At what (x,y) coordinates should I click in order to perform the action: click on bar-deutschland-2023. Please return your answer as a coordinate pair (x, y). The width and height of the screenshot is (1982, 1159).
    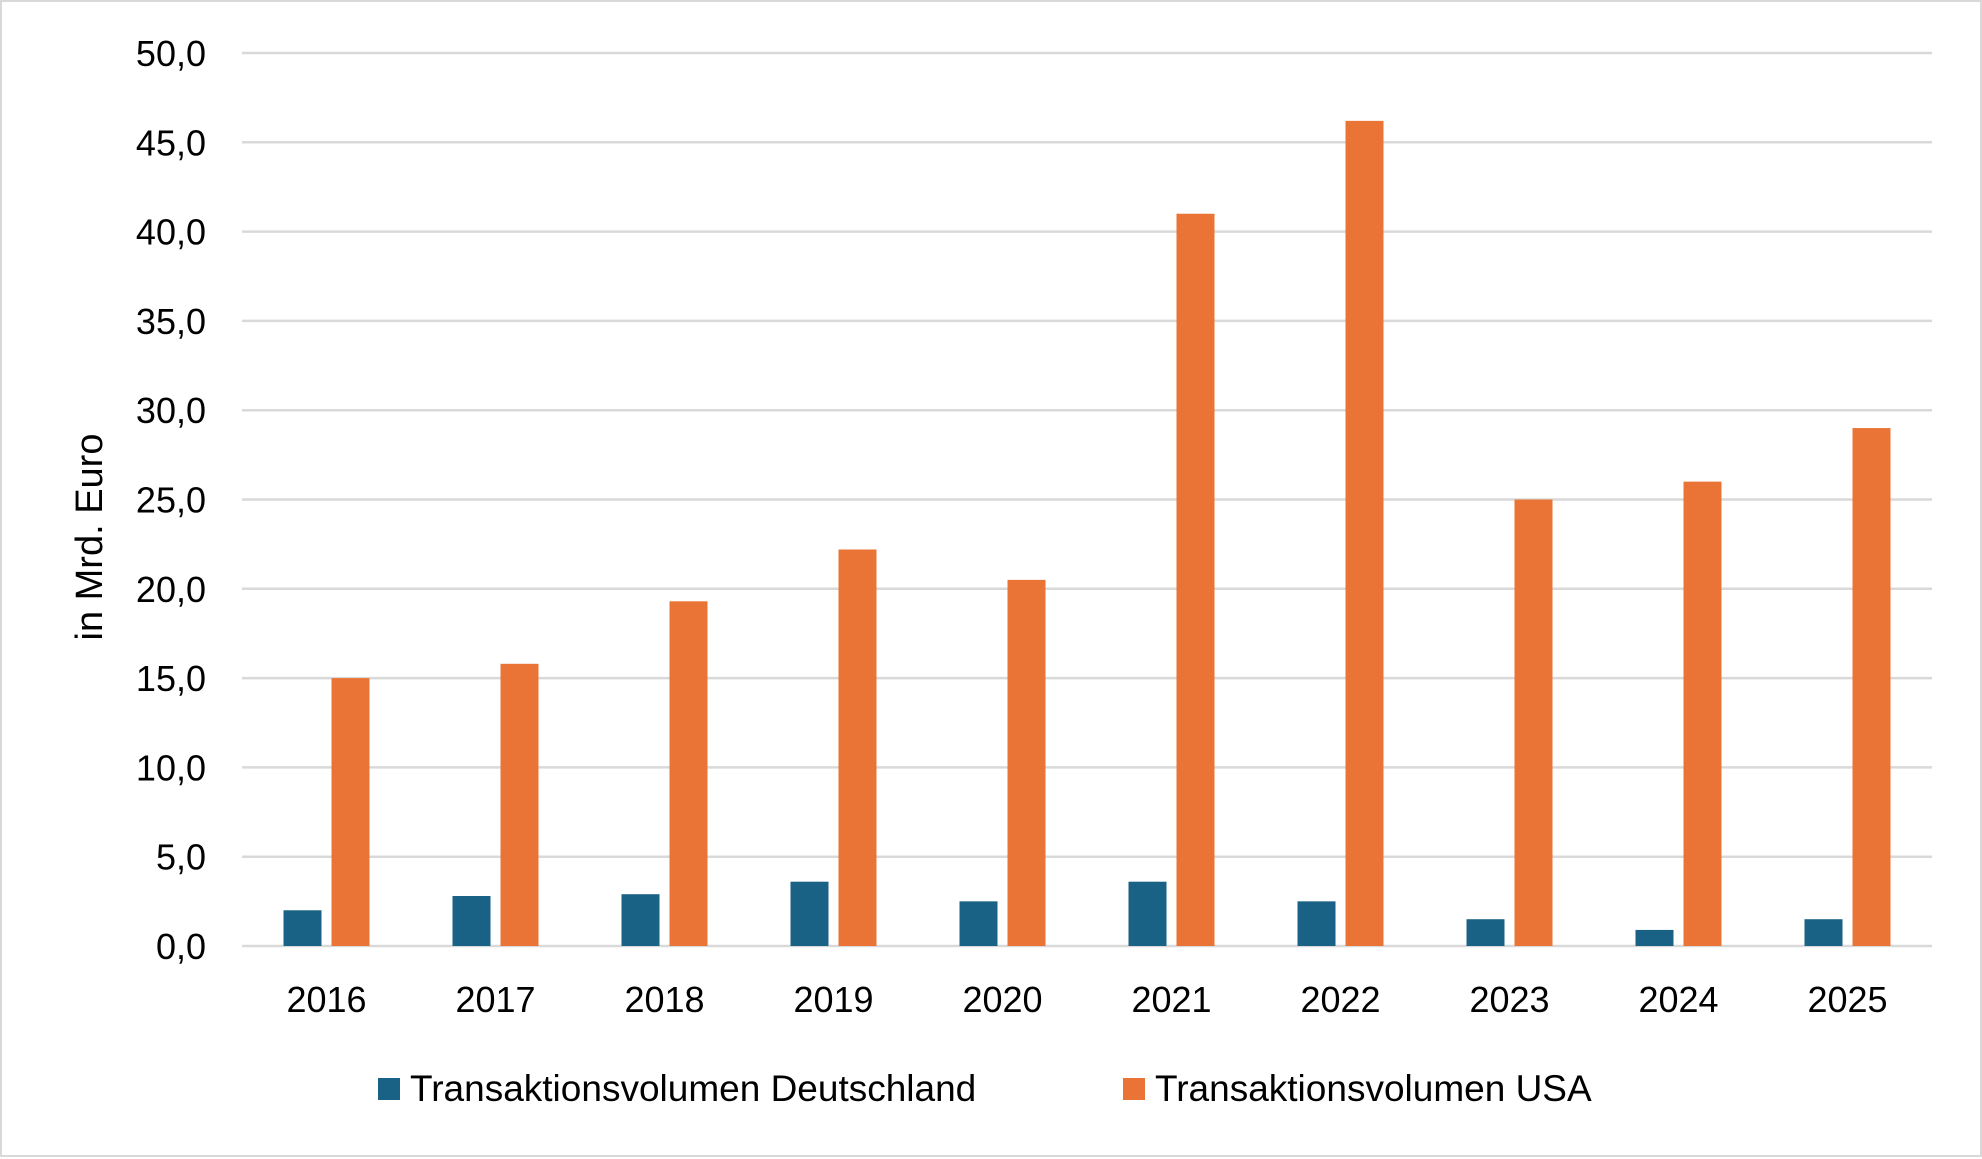
    Looking at the image, I should click on (1485, 932).